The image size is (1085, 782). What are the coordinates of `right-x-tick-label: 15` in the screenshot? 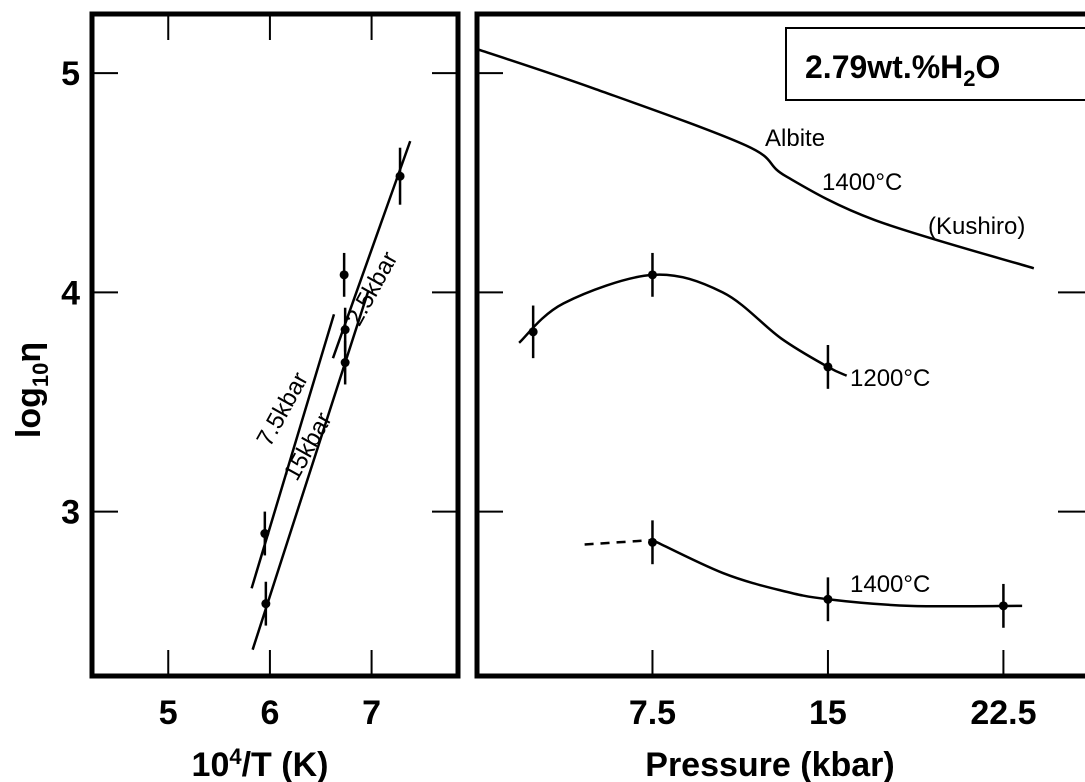 It's located at (828, 713).